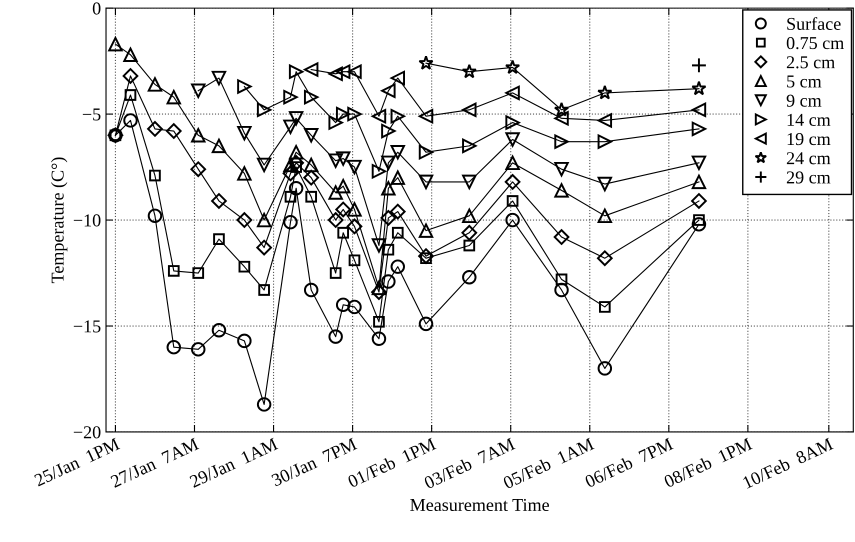  I want to click on legend-label: Surface, so click(814, 23).